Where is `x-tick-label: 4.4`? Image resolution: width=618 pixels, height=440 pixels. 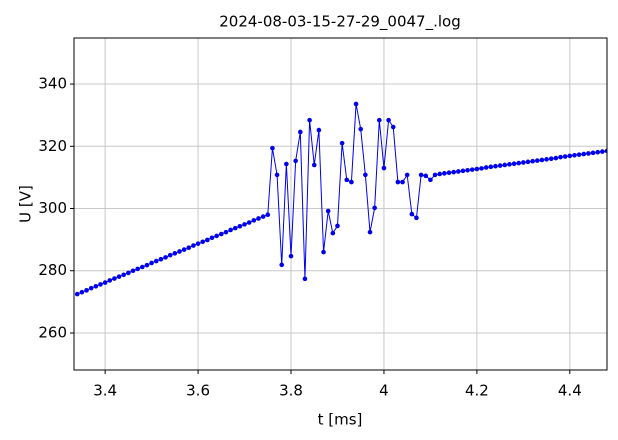
x-tick-label: 4.4 is located at coordinates (570, 391).